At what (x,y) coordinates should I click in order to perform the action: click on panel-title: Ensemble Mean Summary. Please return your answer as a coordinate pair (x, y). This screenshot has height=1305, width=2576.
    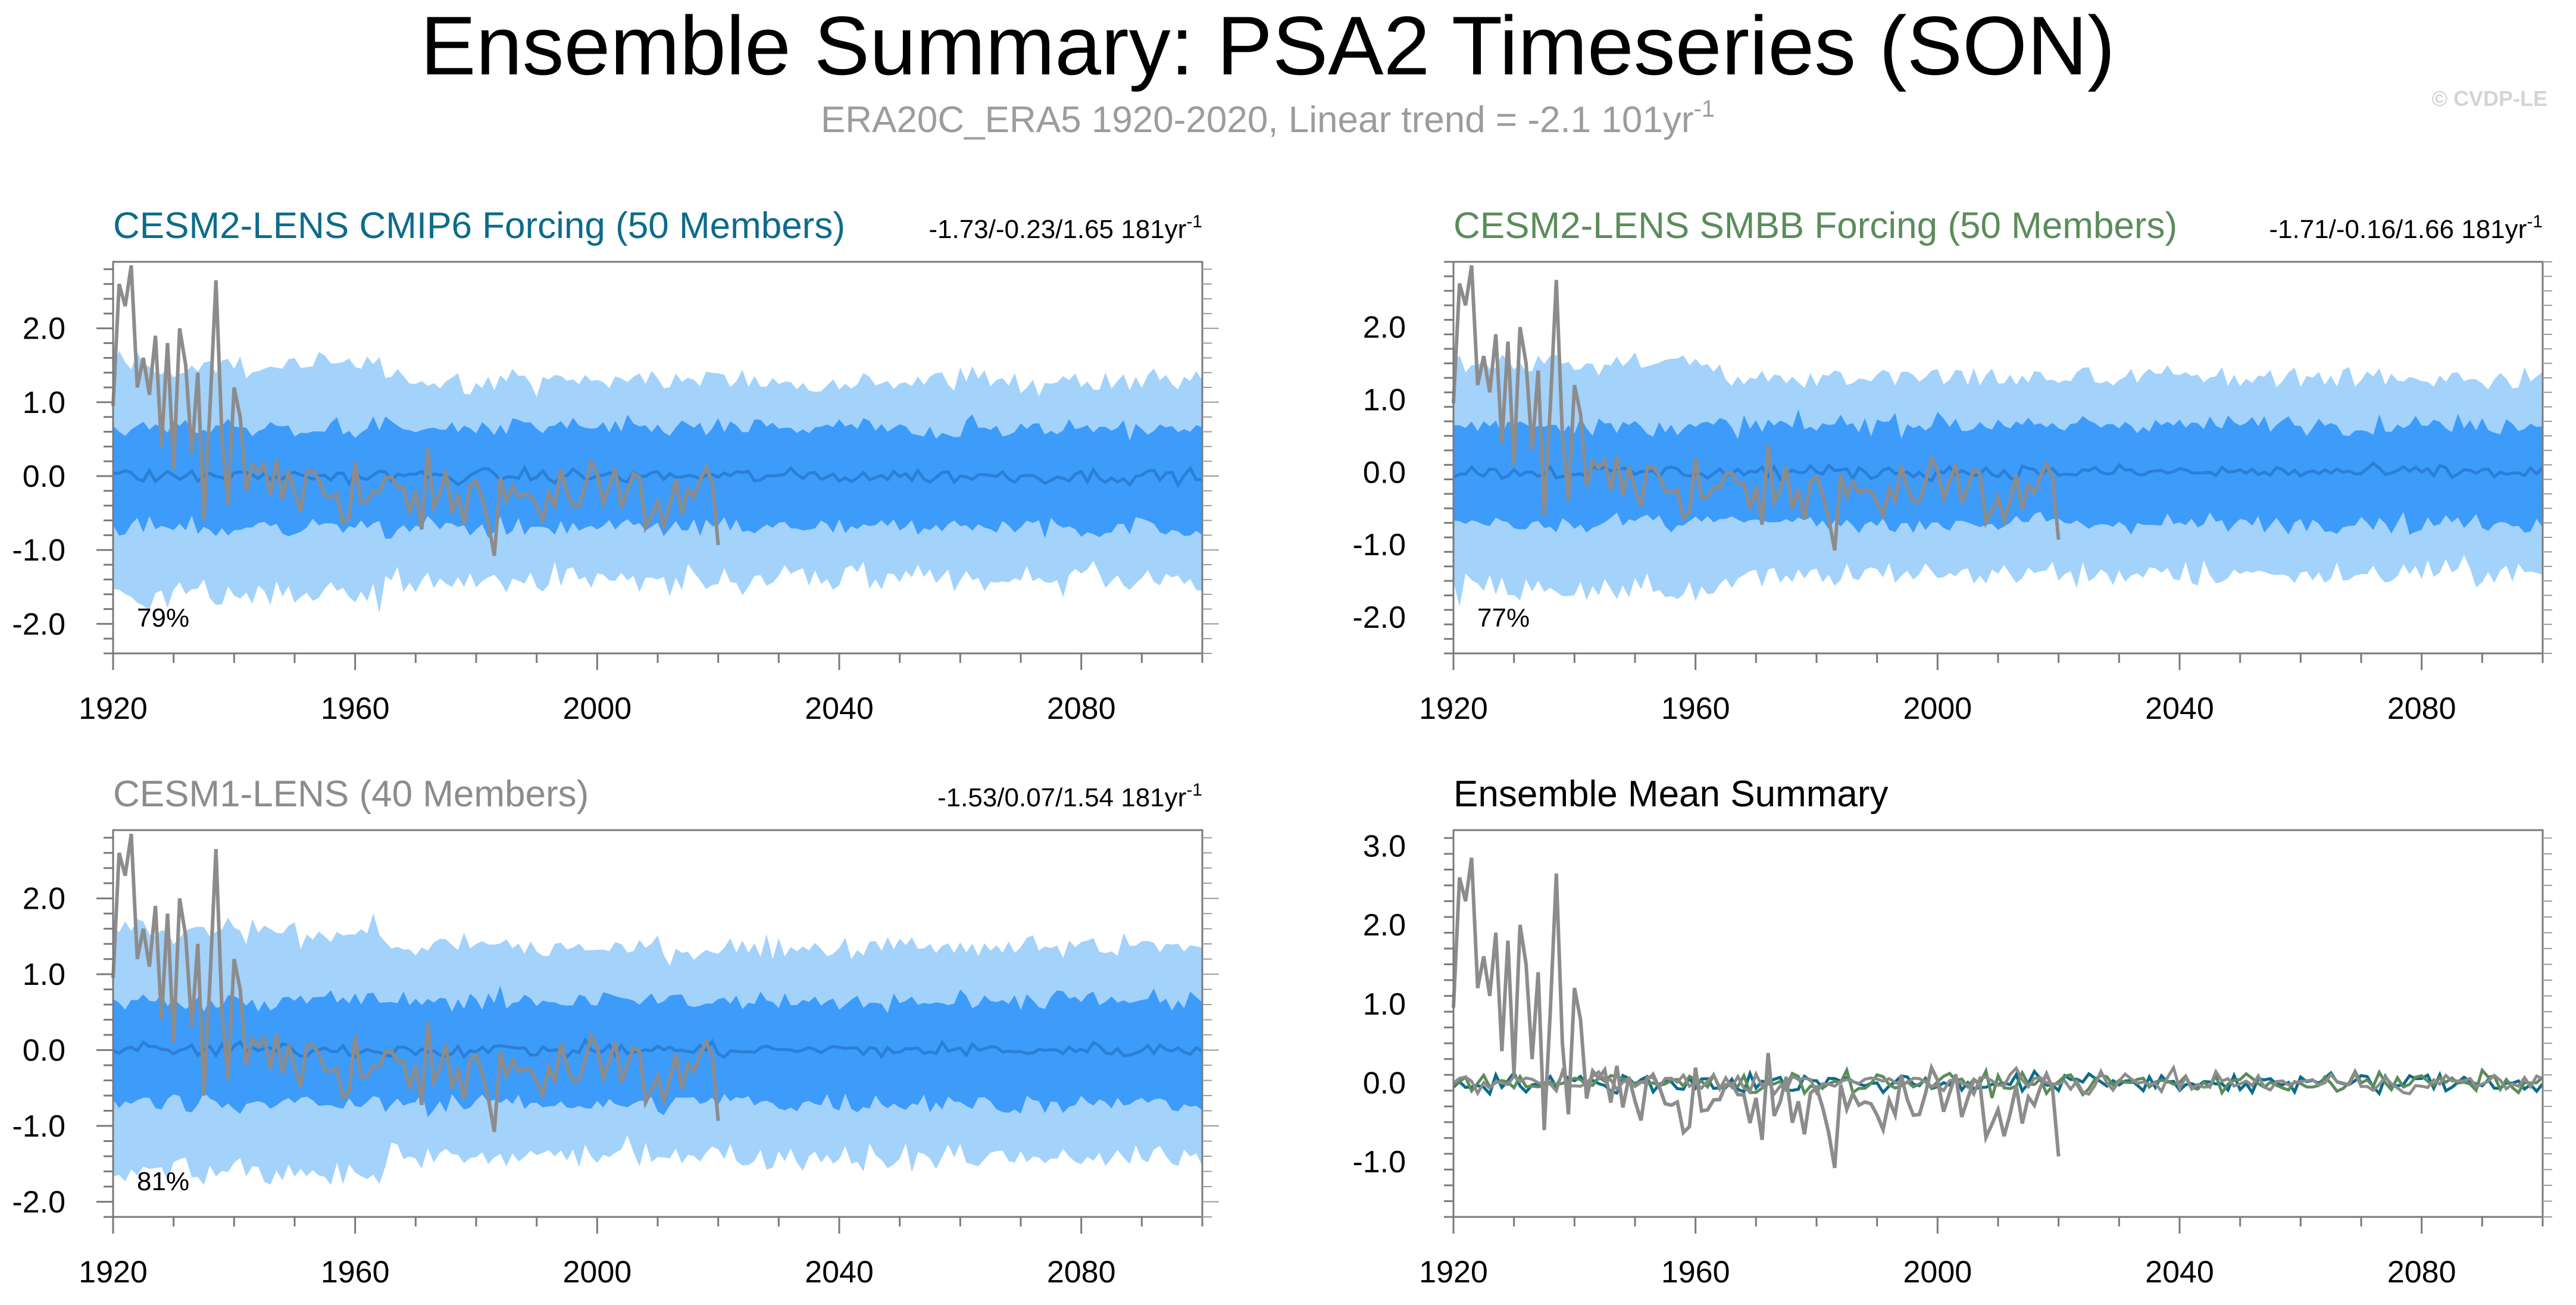
    Looking at the image, I should click on (1671, 794).